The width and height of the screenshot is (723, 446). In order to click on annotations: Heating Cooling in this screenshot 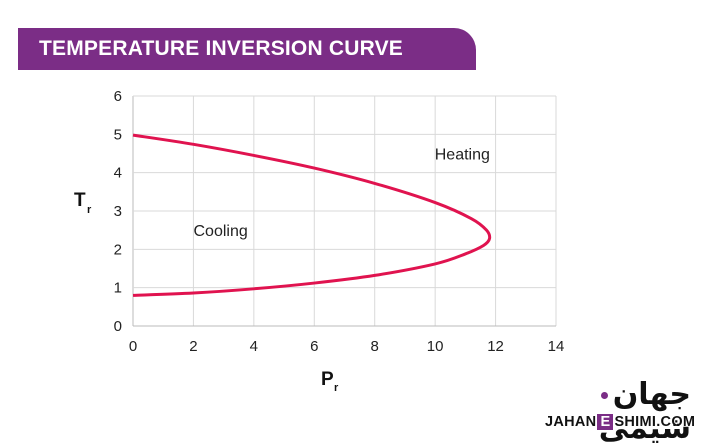, I will do `click(341, 194)`.